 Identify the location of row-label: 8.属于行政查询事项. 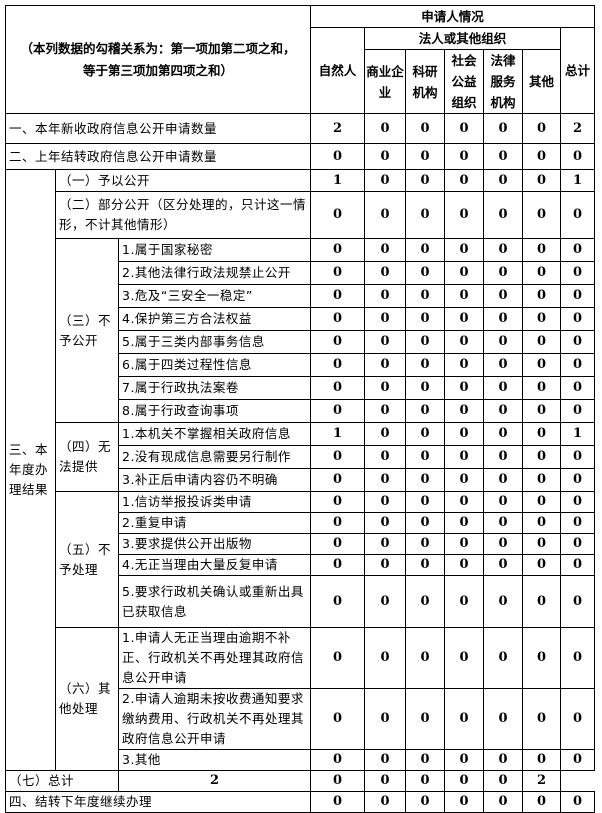
(214, 411).